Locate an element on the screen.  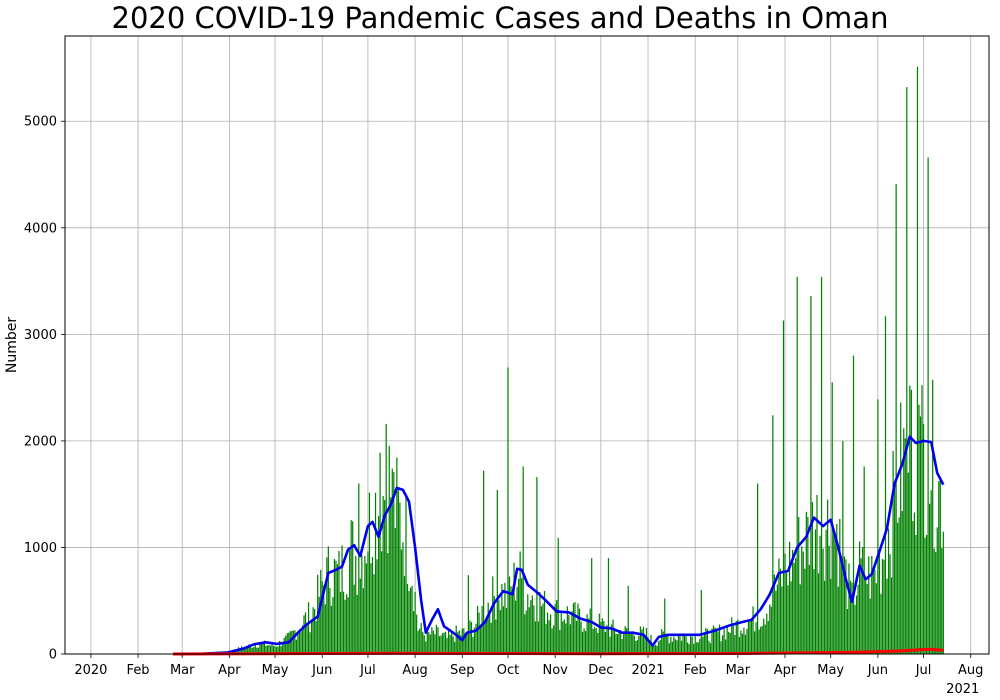
deaths-line is located at coordinates (558, 651).